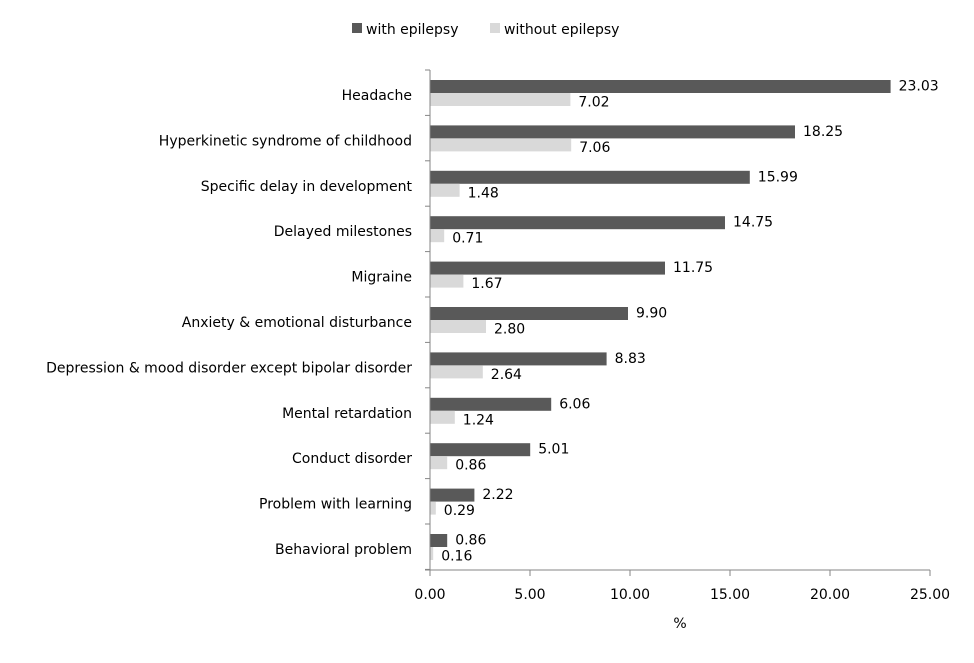 This screenshot has height=663, width=974. I want to click on data-label: 0.71, so click(467, 239).